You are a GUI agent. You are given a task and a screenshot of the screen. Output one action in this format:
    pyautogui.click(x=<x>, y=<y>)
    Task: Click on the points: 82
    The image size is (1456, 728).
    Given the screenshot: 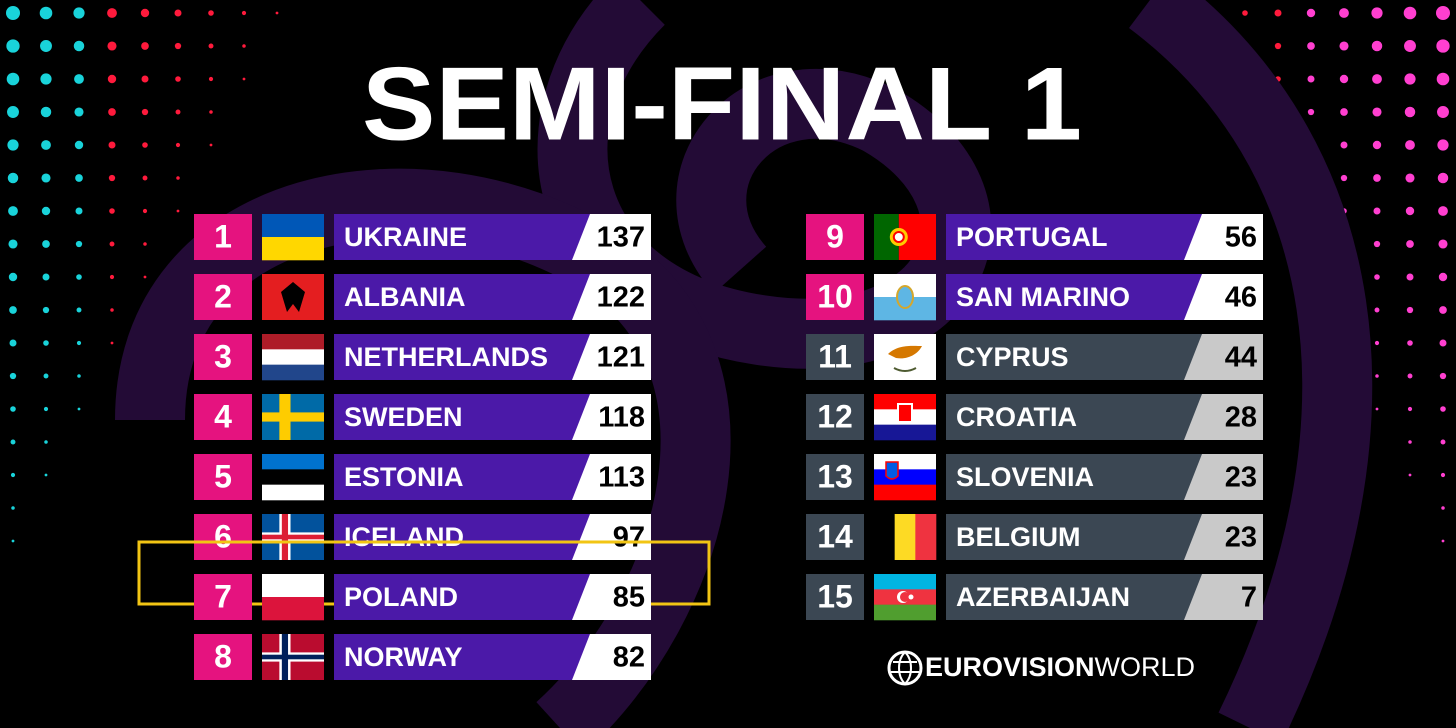 What is the action you would take?
    pyautogui.click(x=629, y=658)
    